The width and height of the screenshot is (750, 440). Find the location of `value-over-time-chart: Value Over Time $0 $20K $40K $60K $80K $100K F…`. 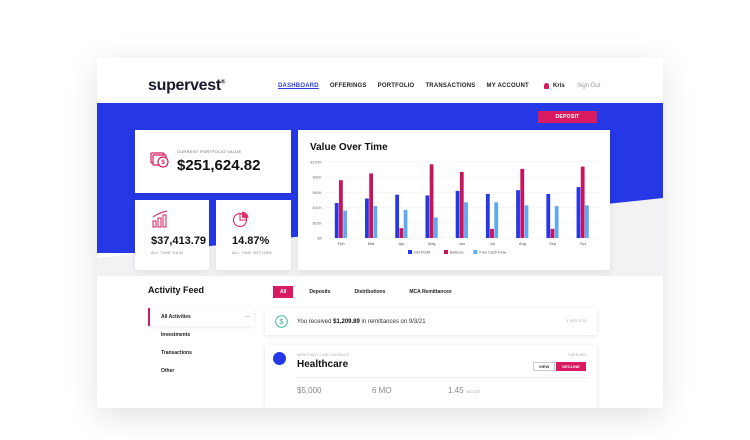

value-over-time-chart: Value Over Time $0 $20K $40K $60K $80K $100K F… is located at coordinates (454, 200).